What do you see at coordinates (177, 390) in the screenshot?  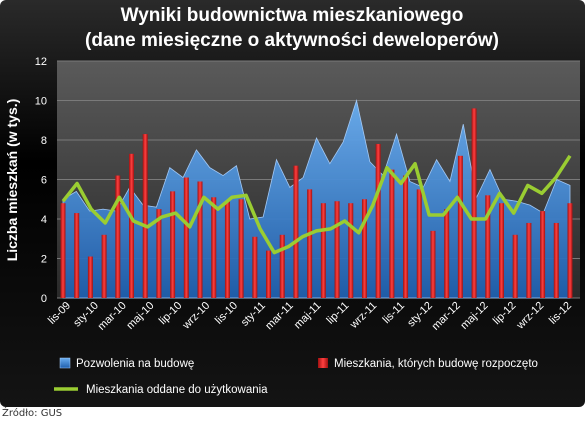 I see `legend-label: Mieszkania oddane do użytkowania` at bounding box center [177, 390].